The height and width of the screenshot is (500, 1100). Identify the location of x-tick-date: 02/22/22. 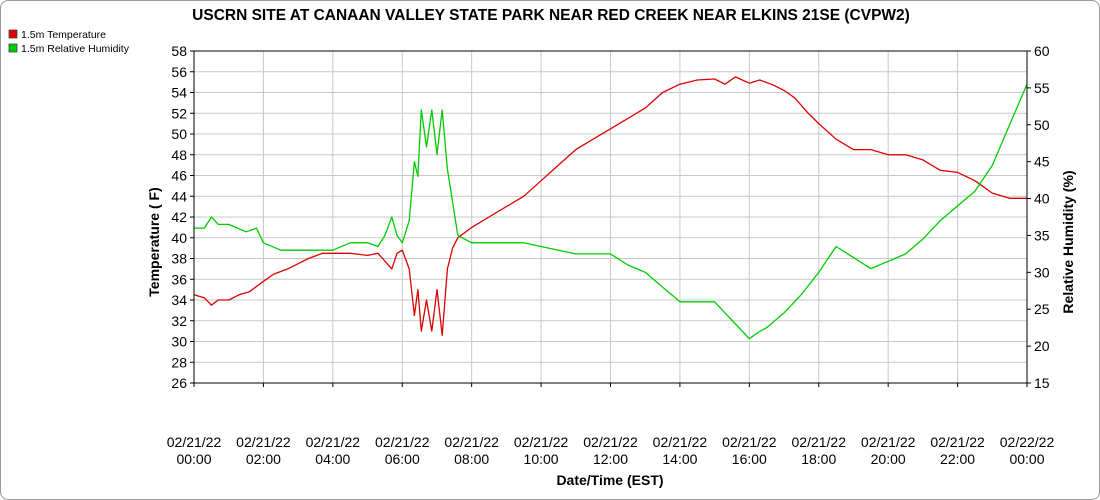
(1027, 442).